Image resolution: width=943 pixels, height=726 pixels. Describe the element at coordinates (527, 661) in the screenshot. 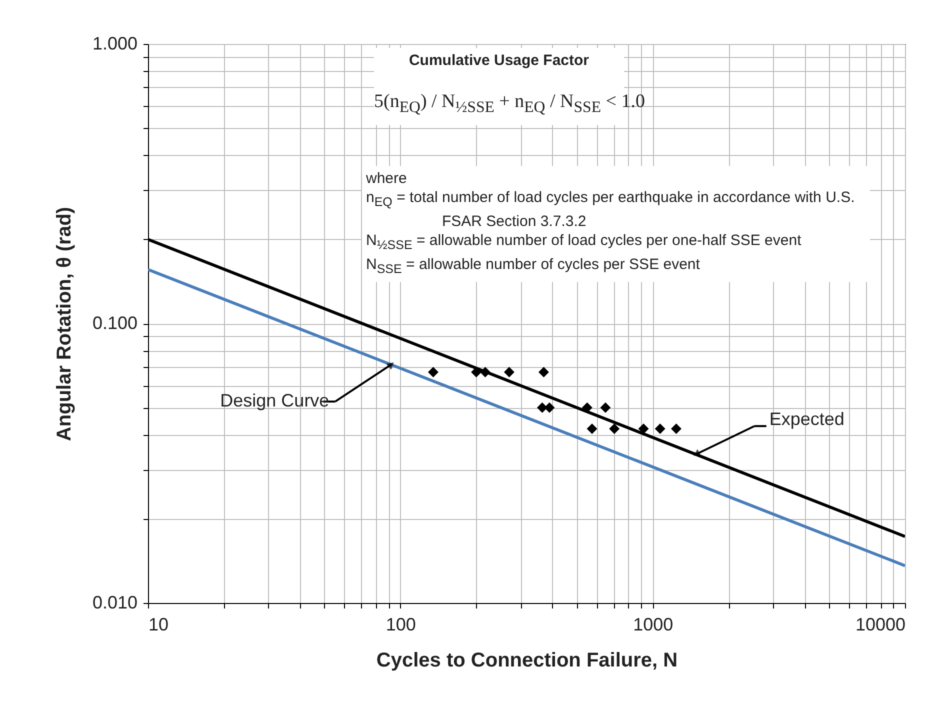

I see `x-axis-title: Cycles to Connection Failure, N` at that location.